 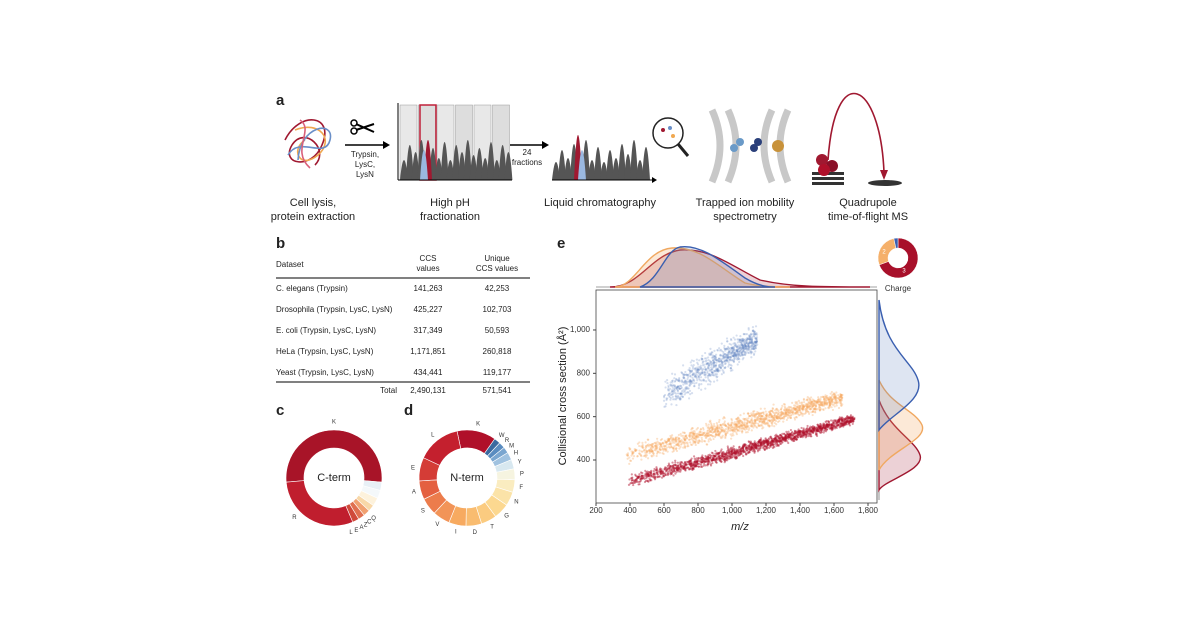 I want to click on x-tick-label: 400, so click(x=630, y=510).